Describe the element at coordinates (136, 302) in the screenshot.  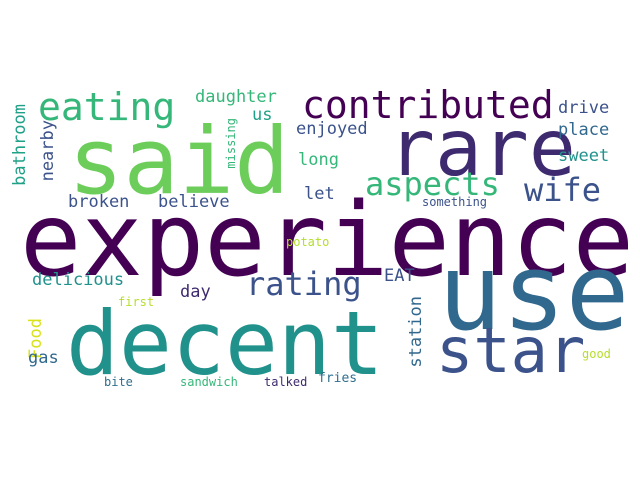
I see `word-first: first` at that location.